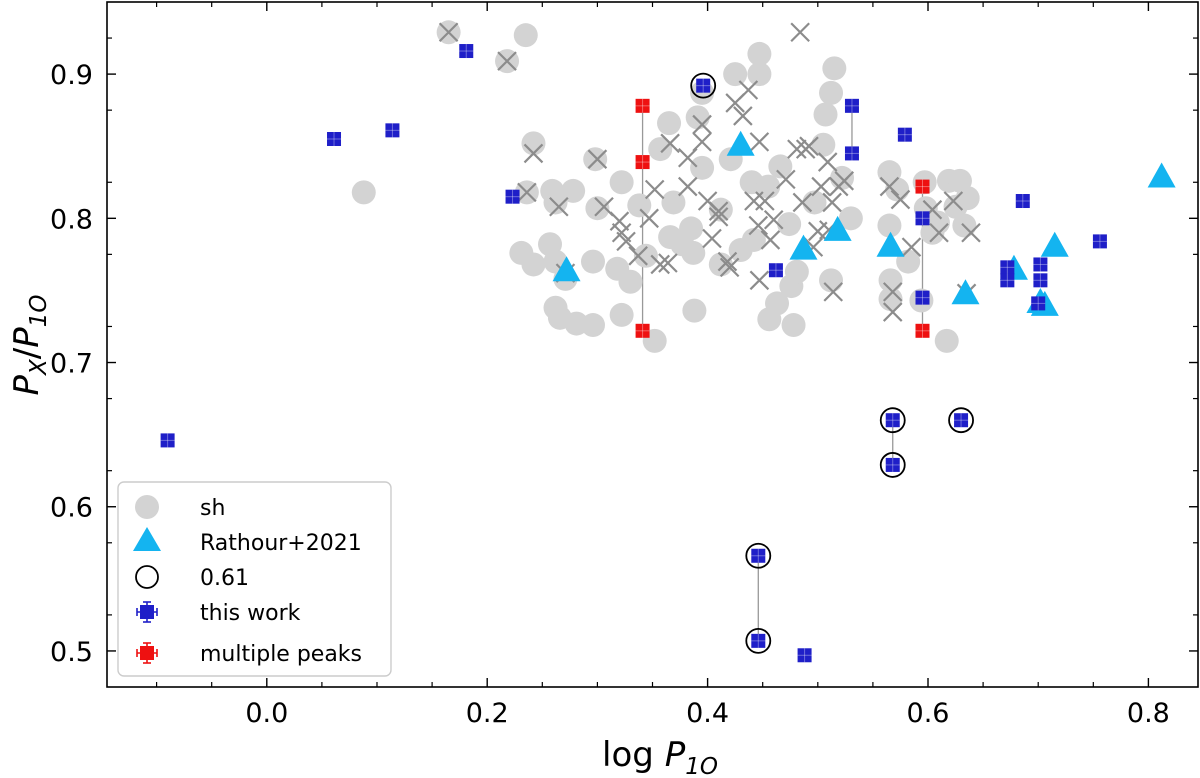 The width and height of the screenshot is (1200, 778). I want to click on x-tick-label: 0.8, so click(1148, 713).